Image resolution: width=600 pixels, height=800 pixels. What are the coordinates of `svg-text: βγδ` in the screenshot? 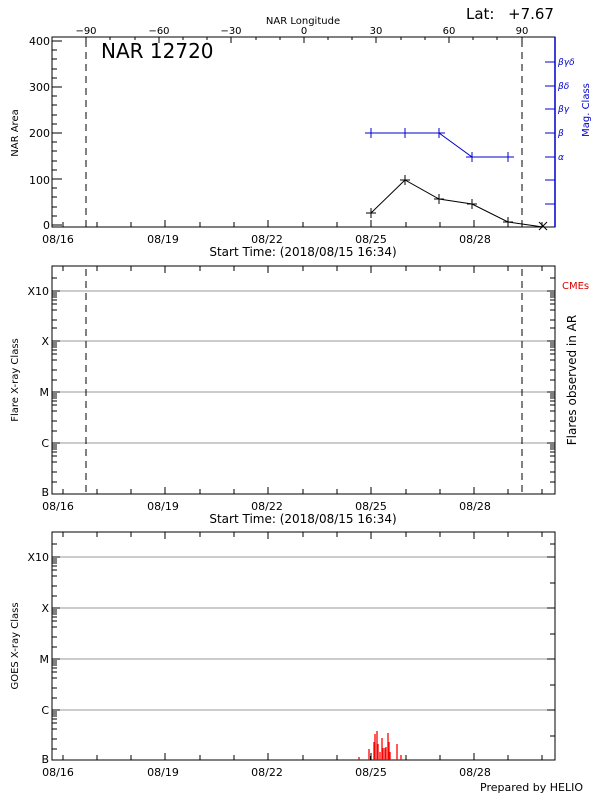 It's located at (566, 63).